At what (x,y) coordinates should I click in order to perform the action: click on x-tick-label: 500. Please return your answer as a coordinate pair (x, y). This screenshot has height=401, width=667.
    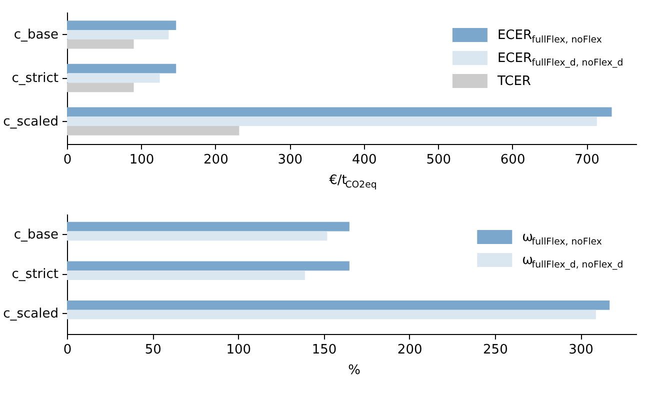
    Looking at the image, I should click on (439, 160).